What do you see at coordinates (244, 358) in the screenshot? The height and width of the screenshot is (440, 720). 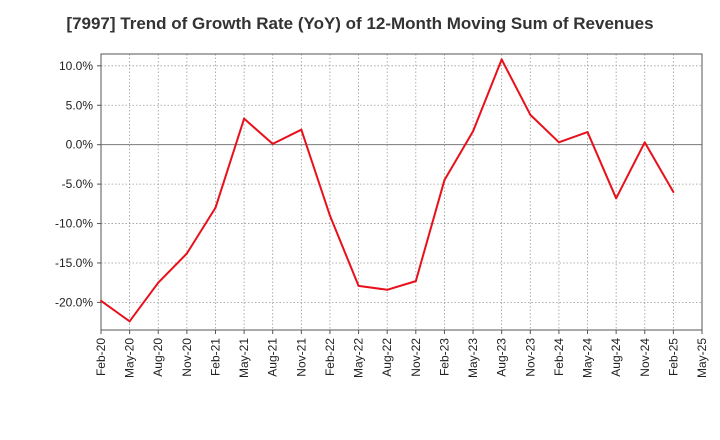 I see `x-tick-label: May-21` at bounding box center [244, 358].